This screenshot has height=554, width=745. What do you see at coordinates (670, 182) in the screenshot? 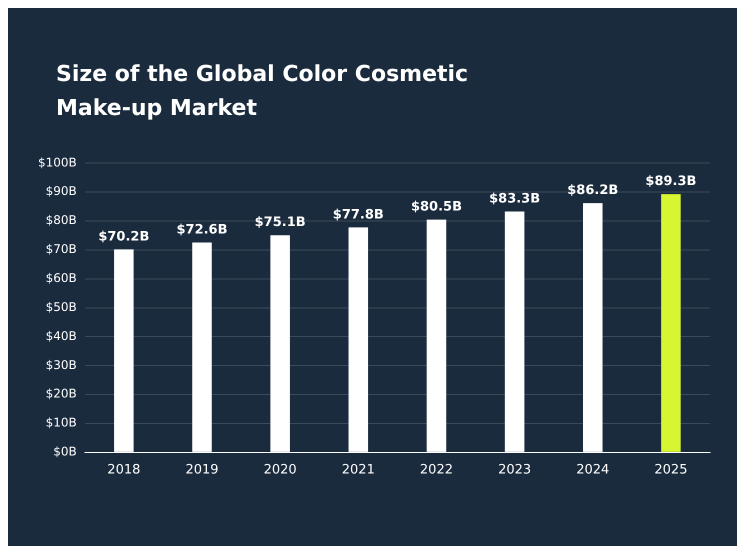
I see `data-label: $89.3B` at bounding box center [670, 182].